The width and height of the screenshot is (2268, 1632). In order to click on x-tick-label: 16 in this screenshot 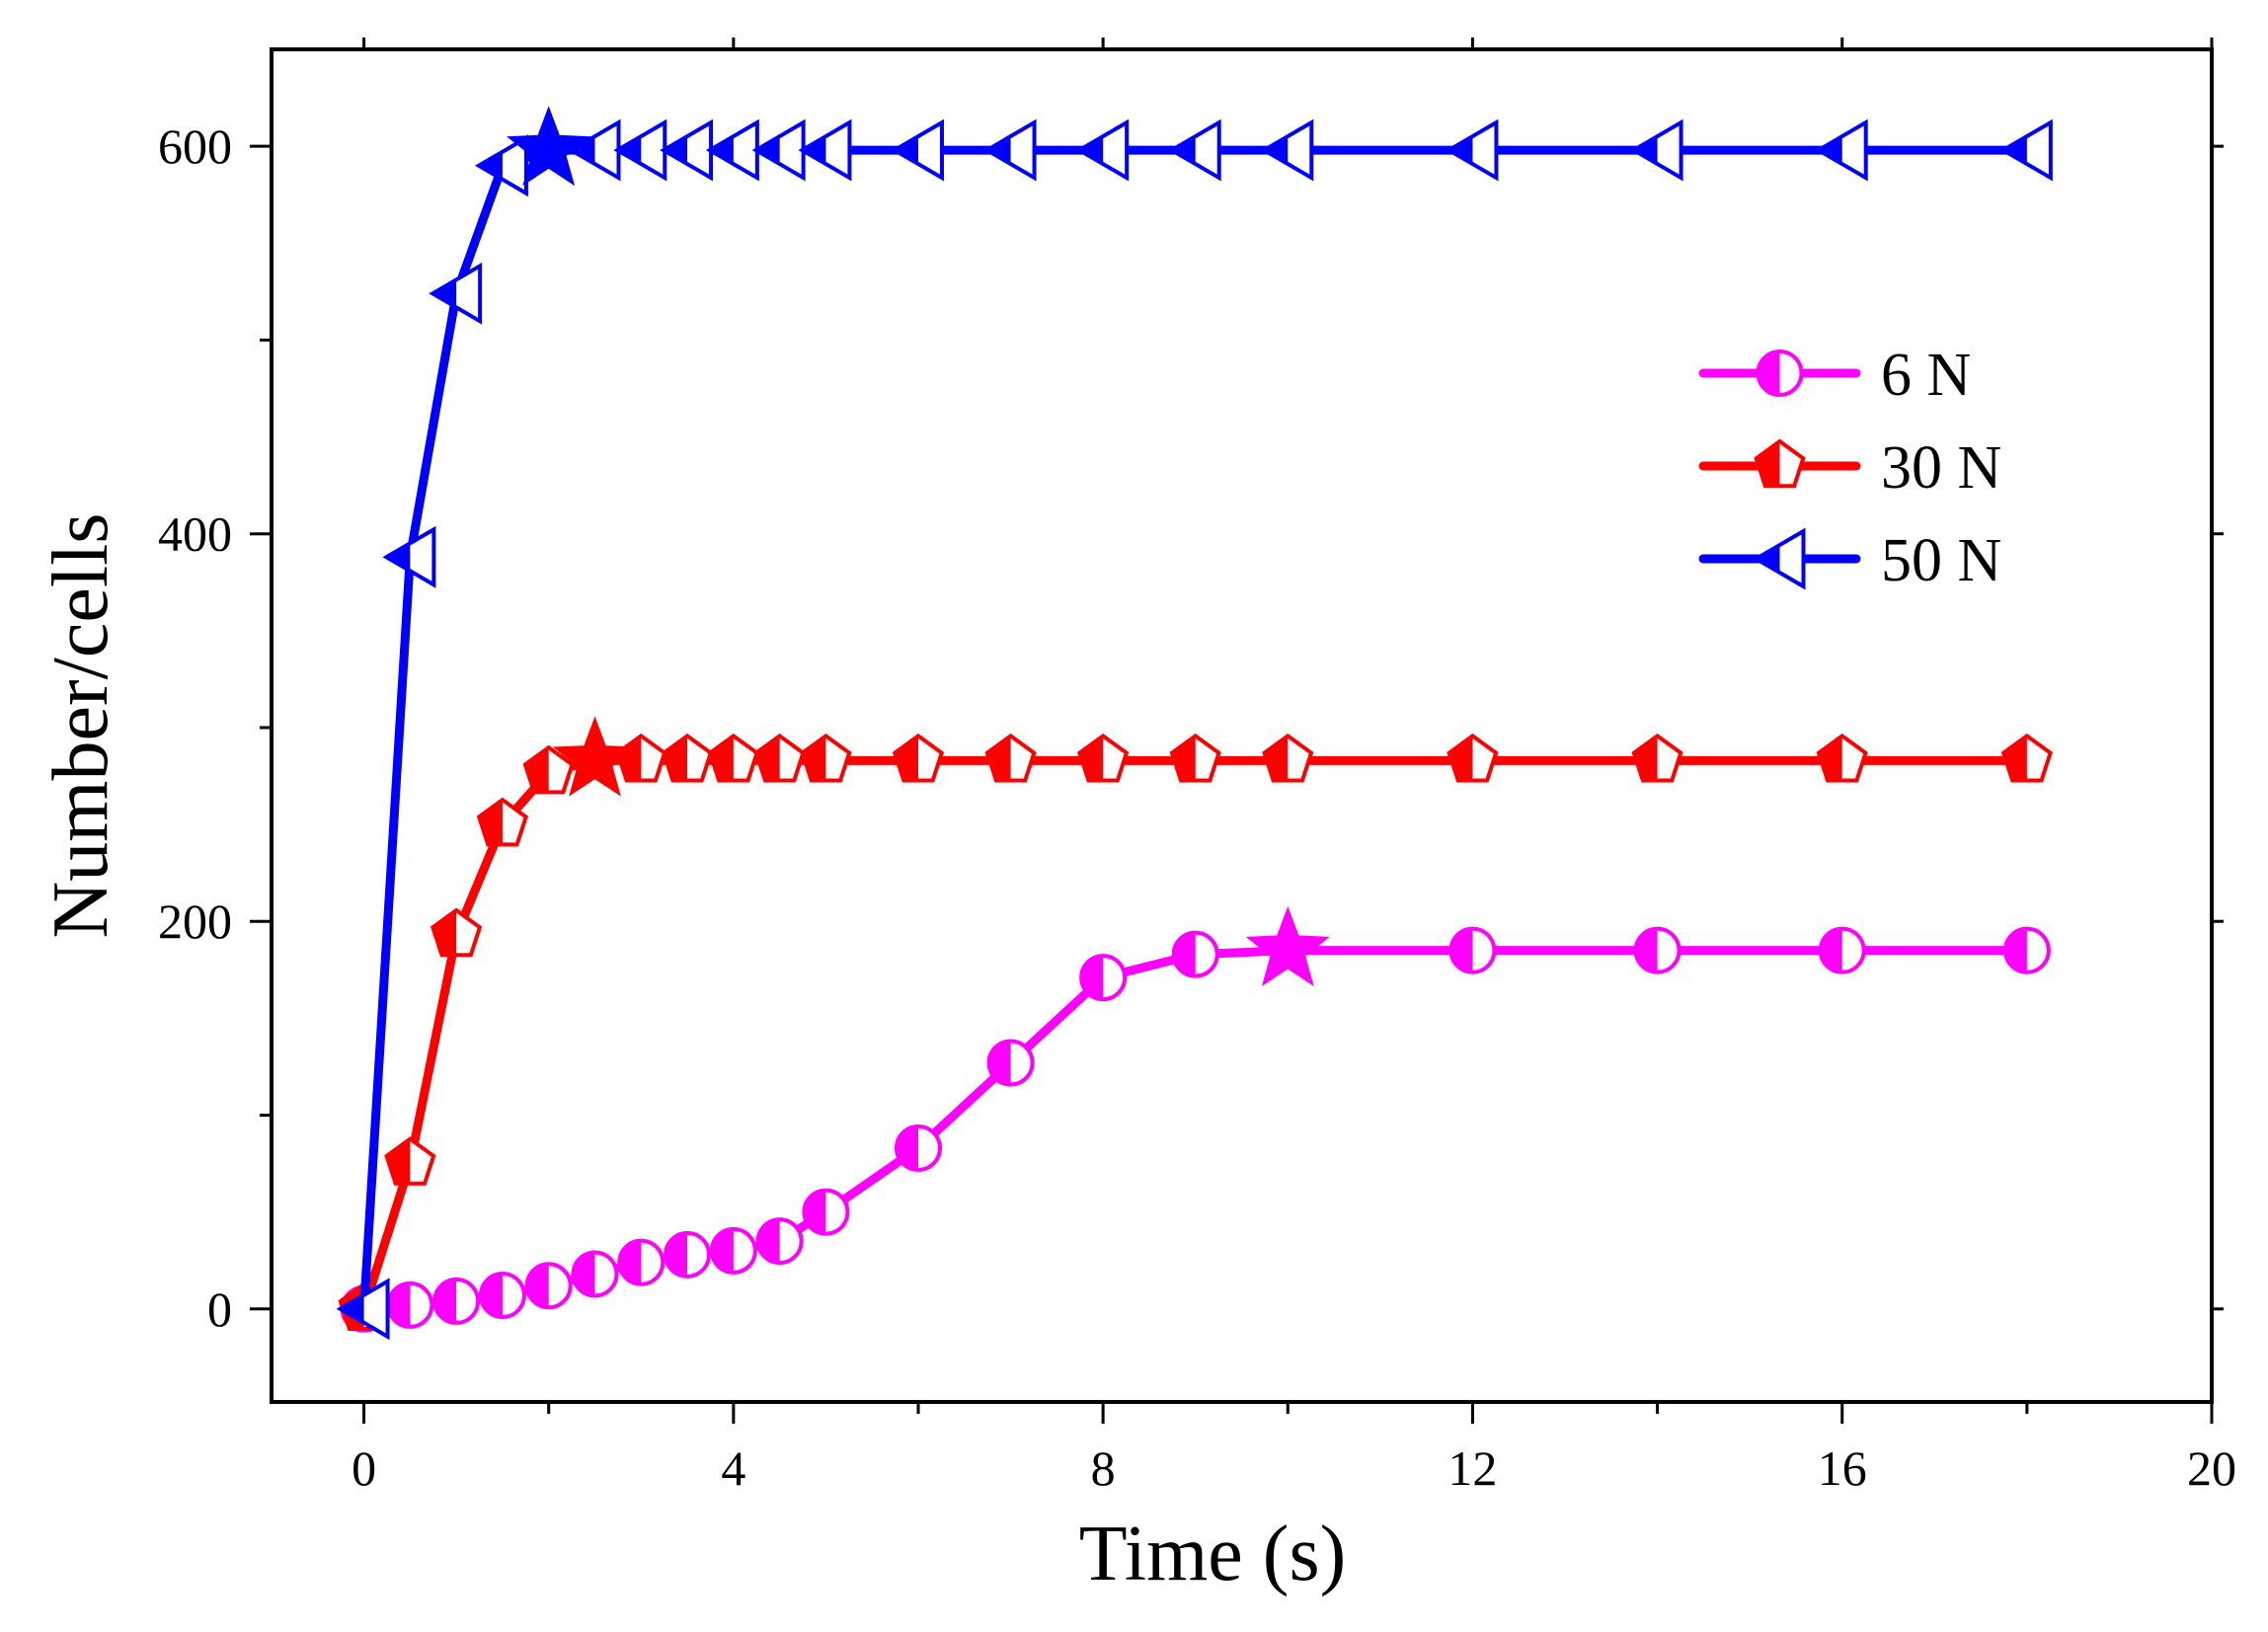, I will do `click(1842, 1468)`.